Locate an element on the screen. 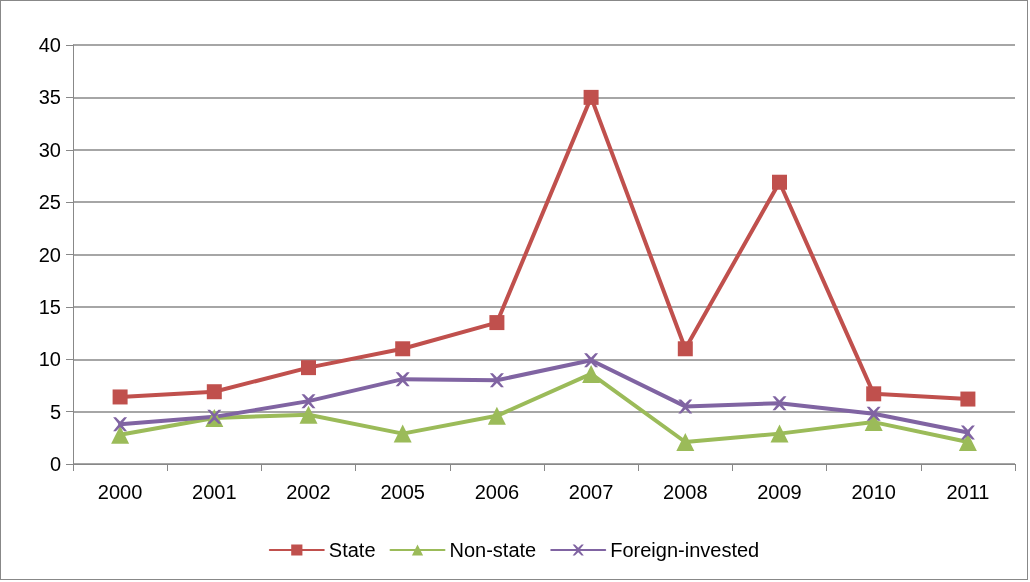 This screenshot has height=582, width=1030. y-tick-label: 20 is located at coordinates (49, 254).